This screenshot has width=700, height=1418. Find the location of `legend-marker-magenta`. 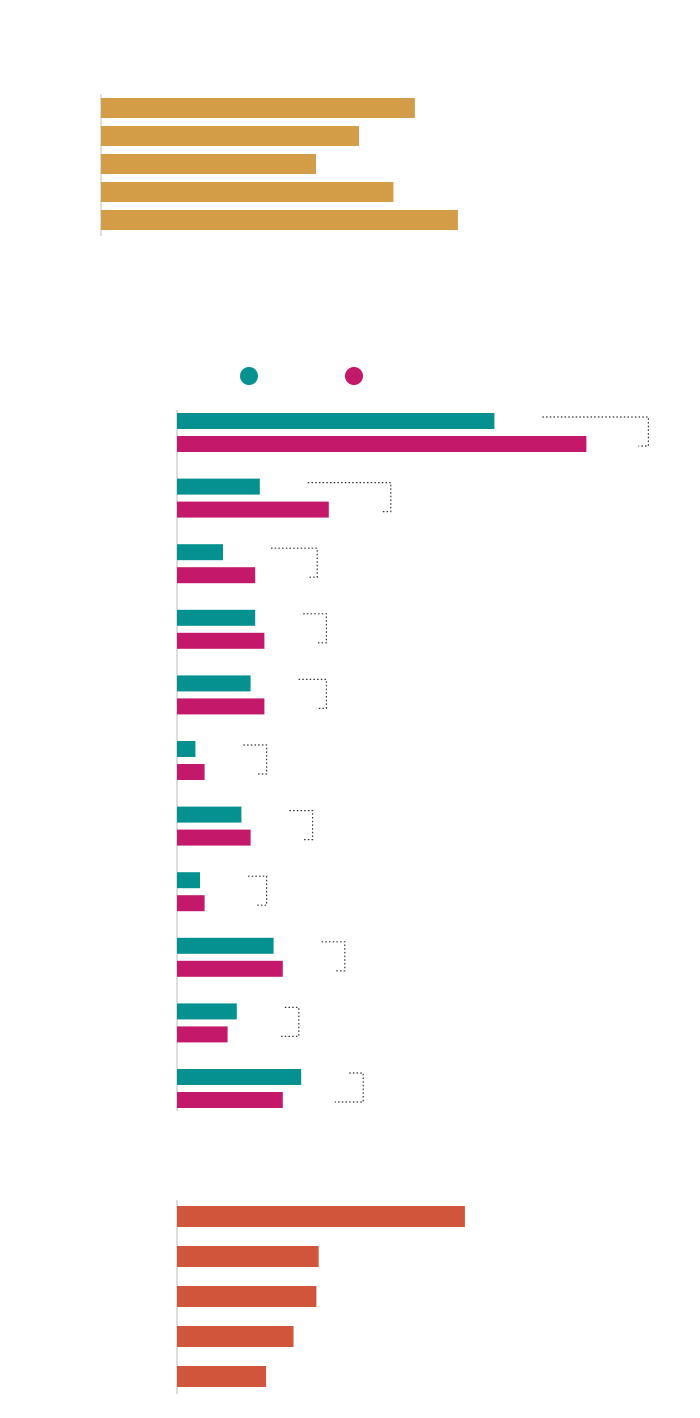

legend-marker-magenta is located at coordinates (354, 376).